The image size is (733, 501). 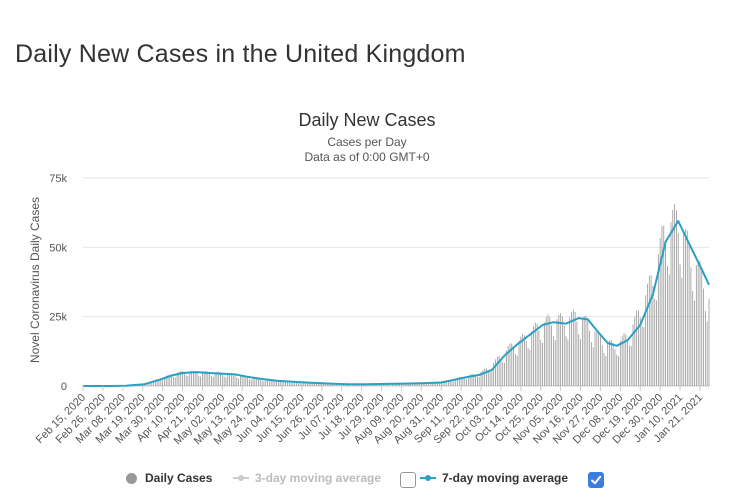 What do you see at coordinates (307, 478) in the screenshot?
I see `legend-3day-average: 3-day moving average` at bounding box center [307, 478].